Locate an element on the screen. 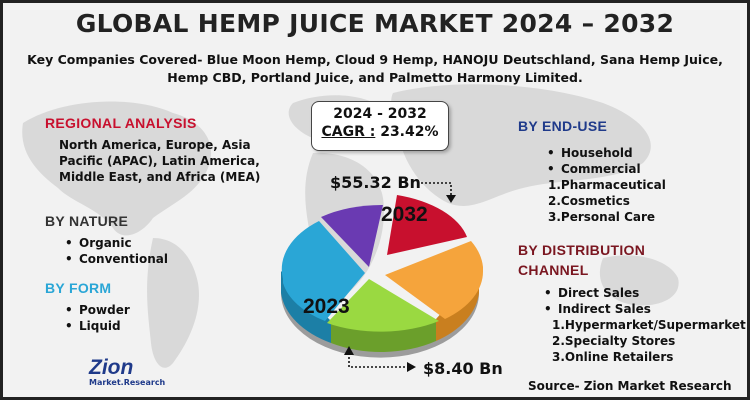  list-item: 2.Cosmetics is located at coordinates (589, 201).